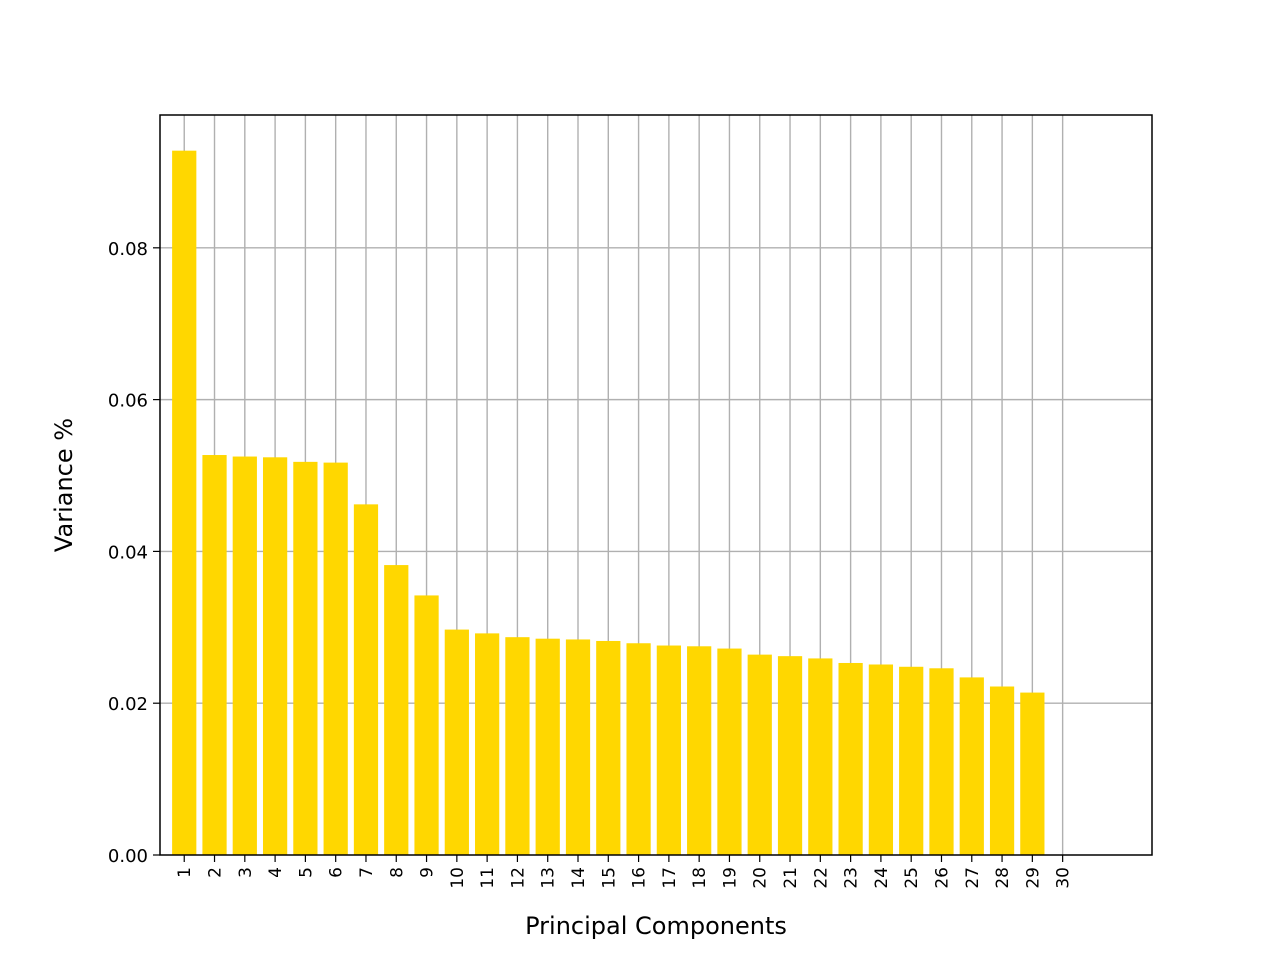 This screenshot has height=964, width=1280. I want to click on x-tick-label: 20, so click(761, 878).